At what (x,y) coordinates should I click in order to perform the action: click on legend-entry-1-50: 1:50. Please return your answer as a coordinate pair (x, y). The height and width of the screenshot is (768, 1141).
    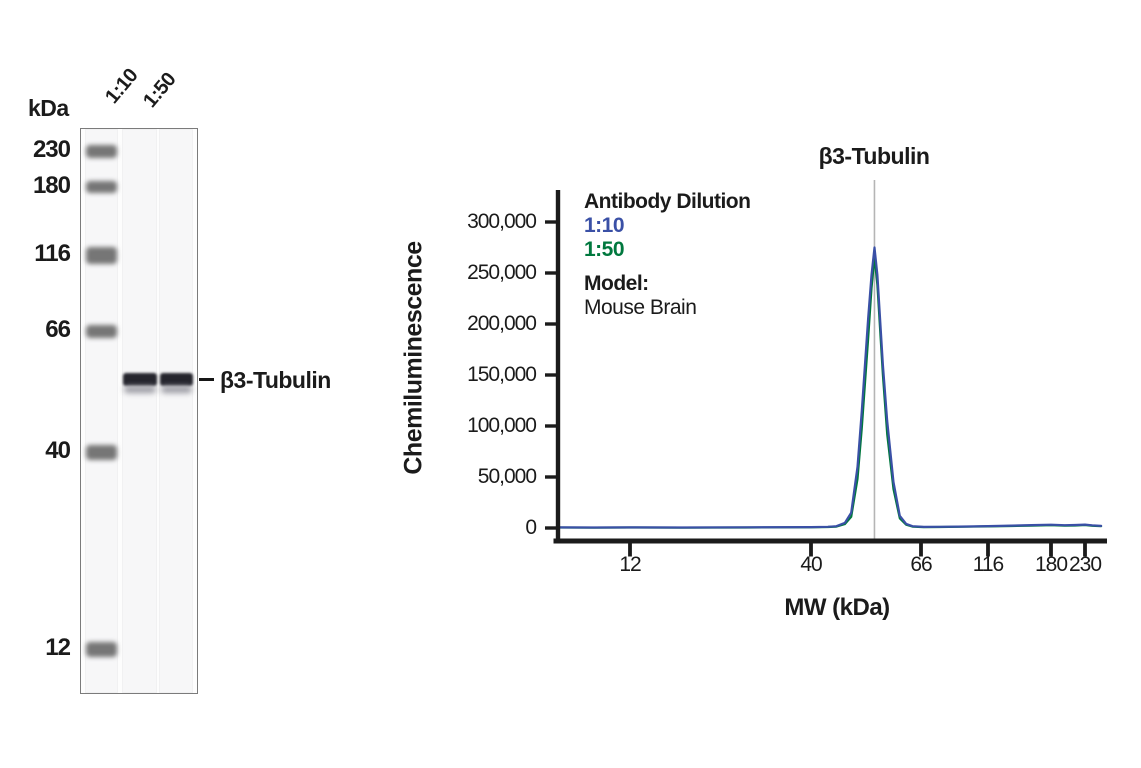
    Looking at the image, I should click on (604, 249).